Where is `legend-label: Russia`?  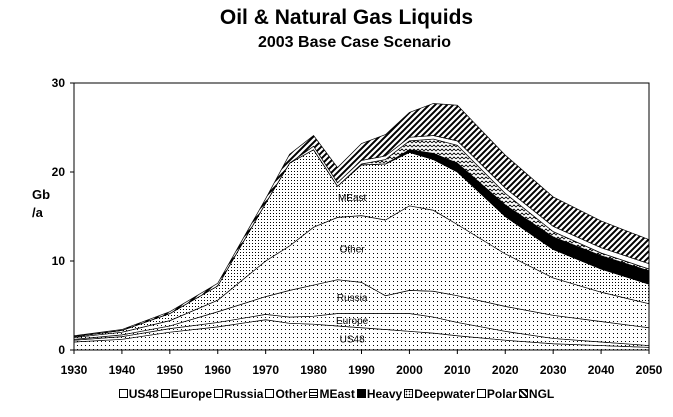 legend-label: Russia is located at coordinates (244, 394).